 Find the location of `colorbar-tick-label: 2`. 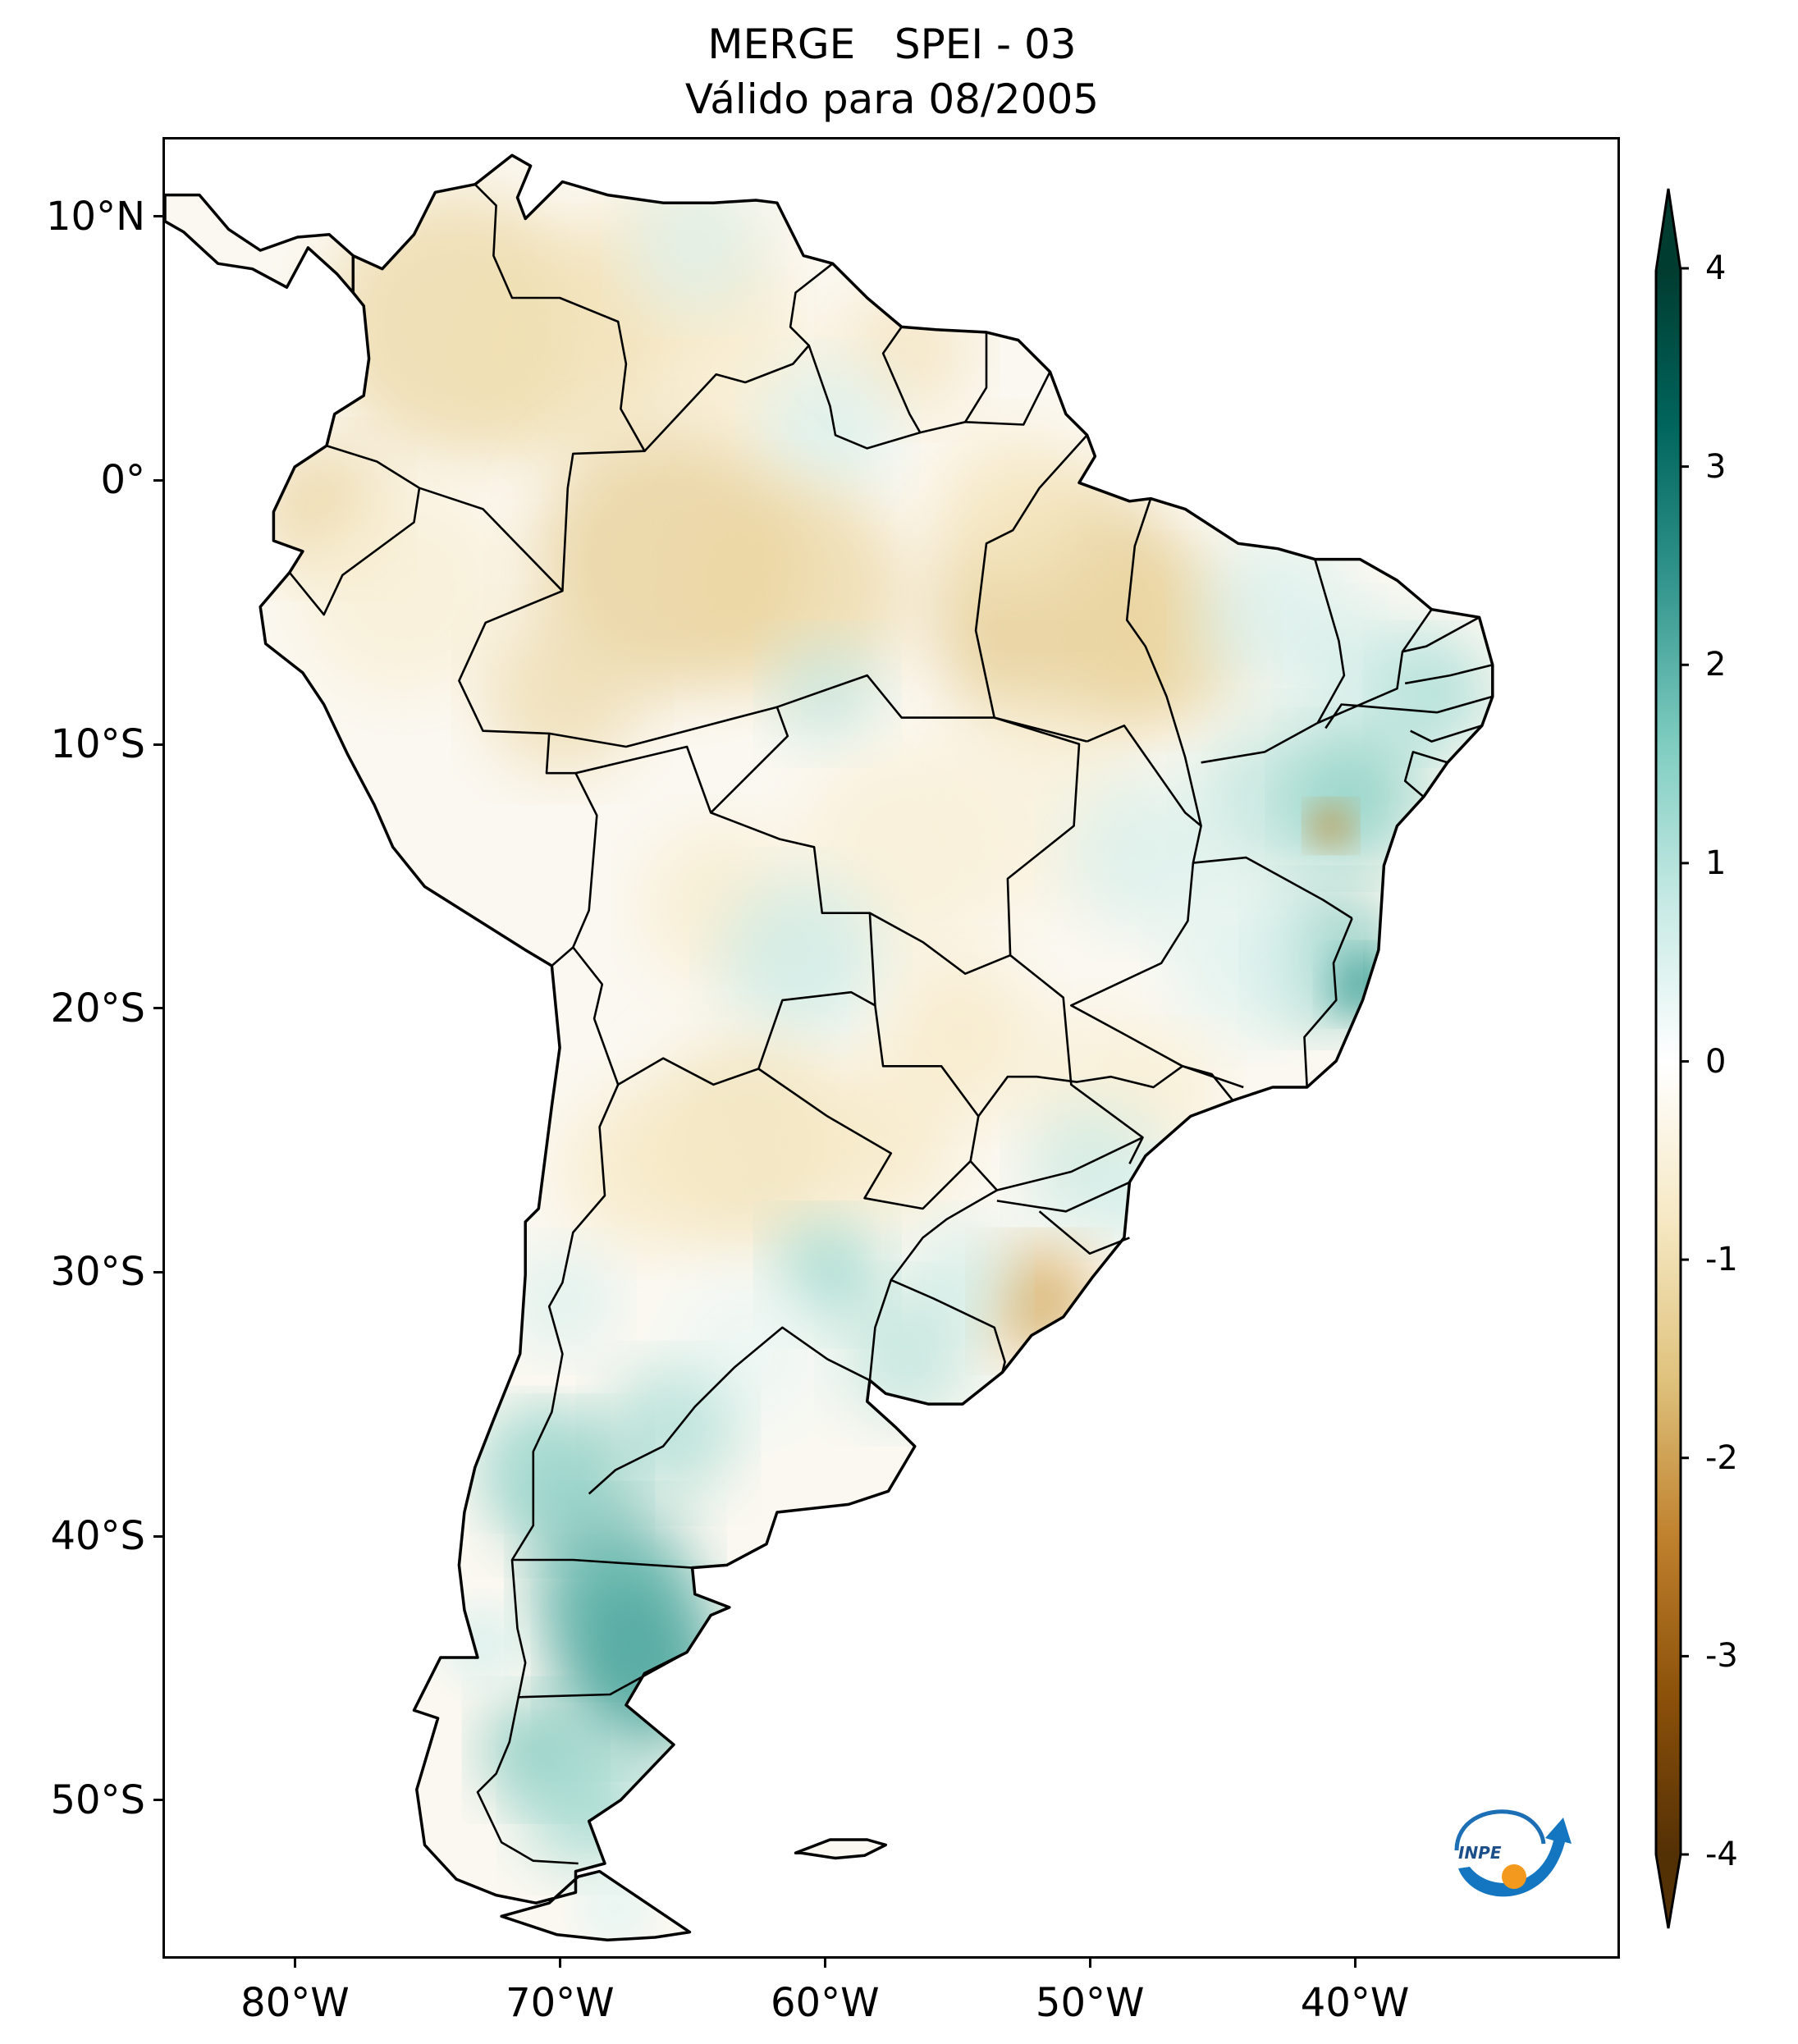

colorbar-tick-label: 2 is located at coordinates (1716, 665).